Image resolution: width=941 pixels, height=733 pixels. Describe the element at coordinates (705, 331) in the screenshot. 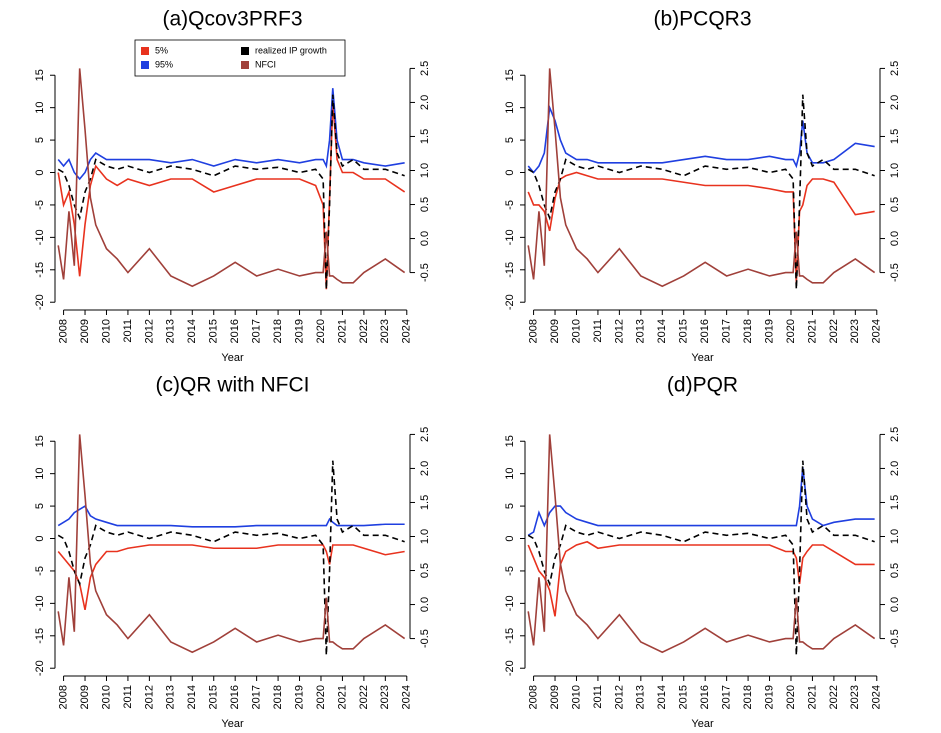

I see `x-tick-label: 2016` at that location.